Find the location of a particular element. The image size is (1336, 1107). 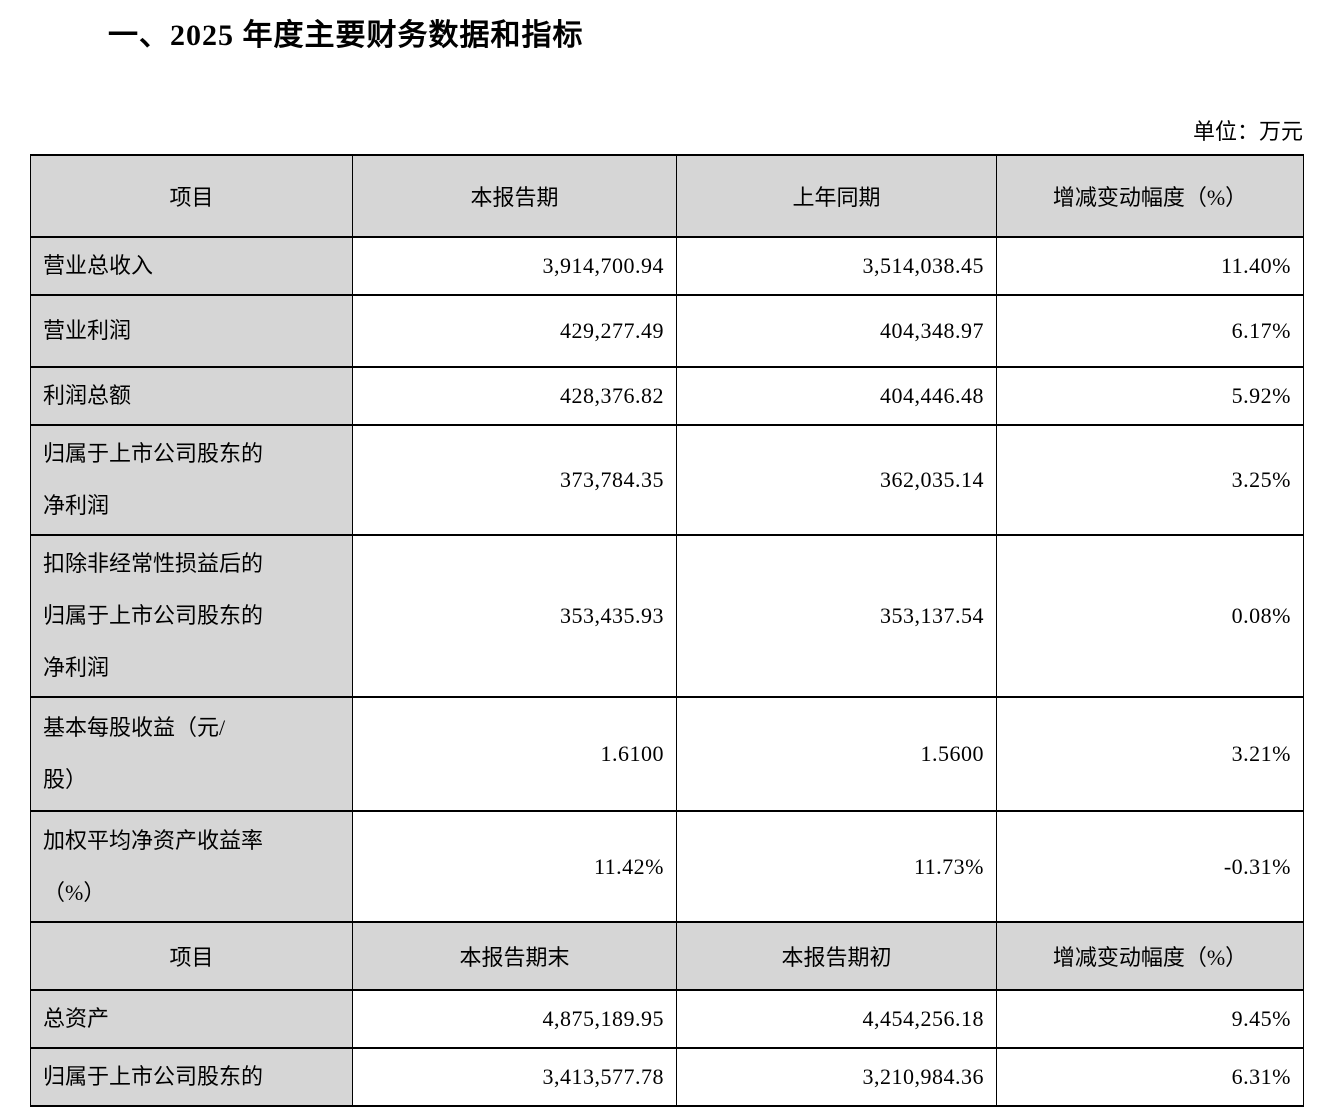

row-label: 基本每股收益（元/ 股） is located at coordinates (191, 754).